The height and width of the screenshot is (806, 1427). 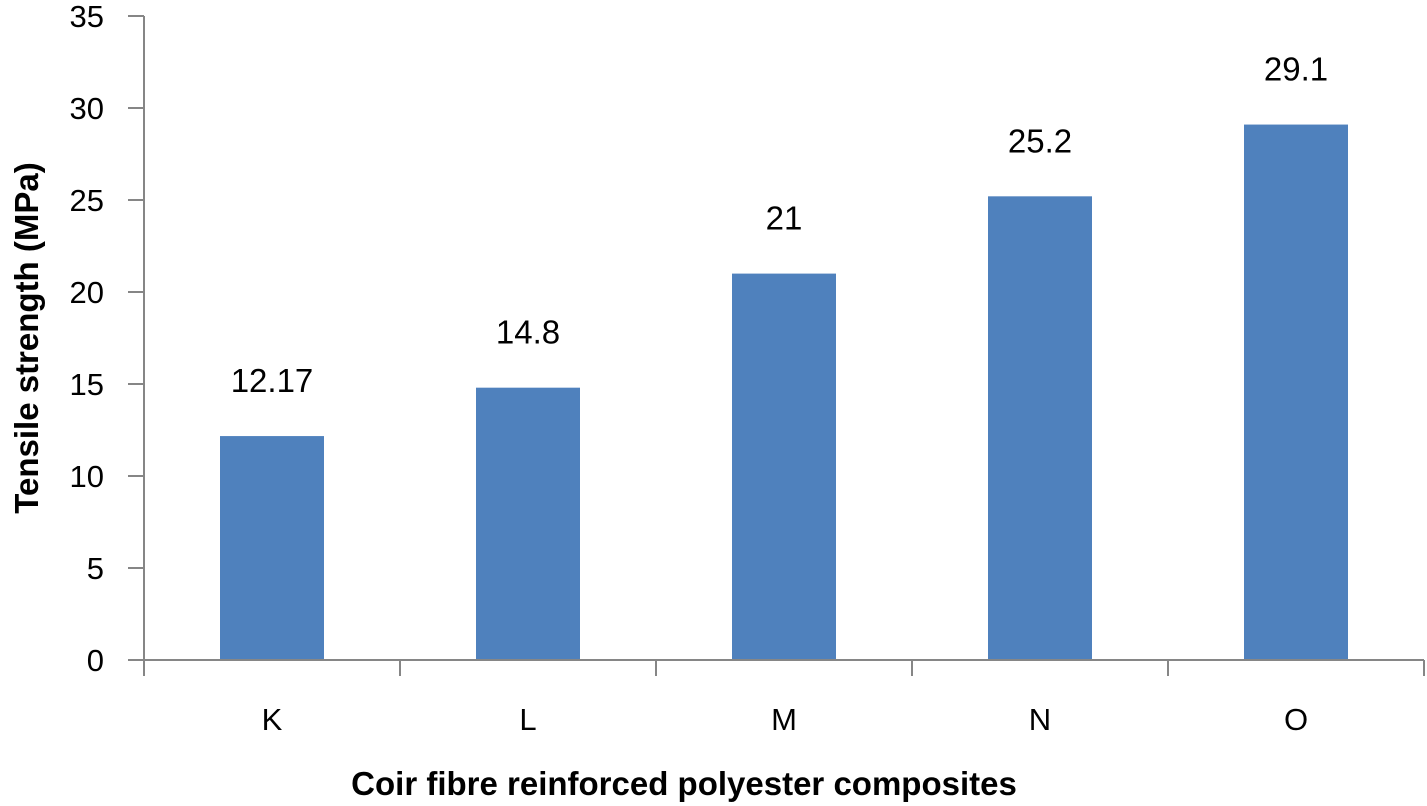 What do you see at coordinates (1296, 69) in the screenshot?
I see `data-label-o: 29.1` at bounding box center [1296, 69].